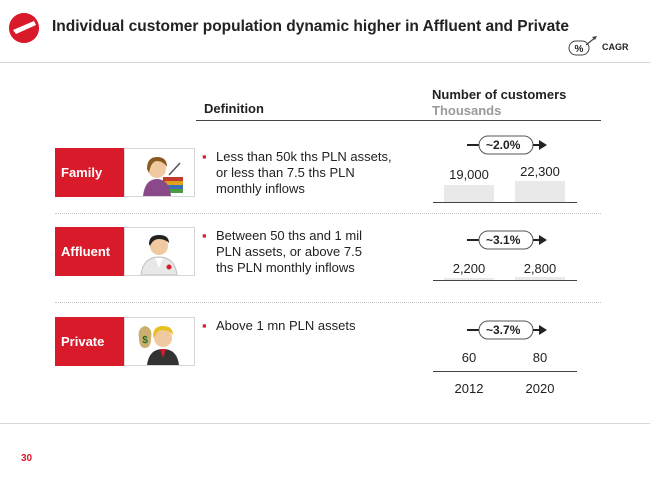 The height and width of the screenshot is (481, 650). Describe the element at coordinates (503, 240) in the screenshot. I see `cagr-value-affluent: ~3.1%` at that location.